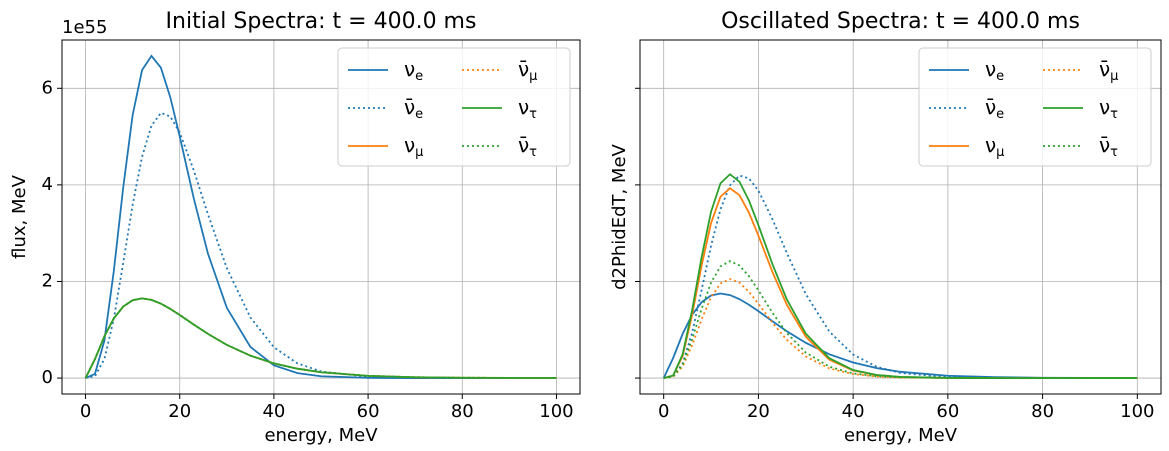 This screenshot has width=1169, height=451. What do you see at coordinates (47, 280) in the screenshot?
I see `y-tick-label: 2` at bounding box center [47, 280].